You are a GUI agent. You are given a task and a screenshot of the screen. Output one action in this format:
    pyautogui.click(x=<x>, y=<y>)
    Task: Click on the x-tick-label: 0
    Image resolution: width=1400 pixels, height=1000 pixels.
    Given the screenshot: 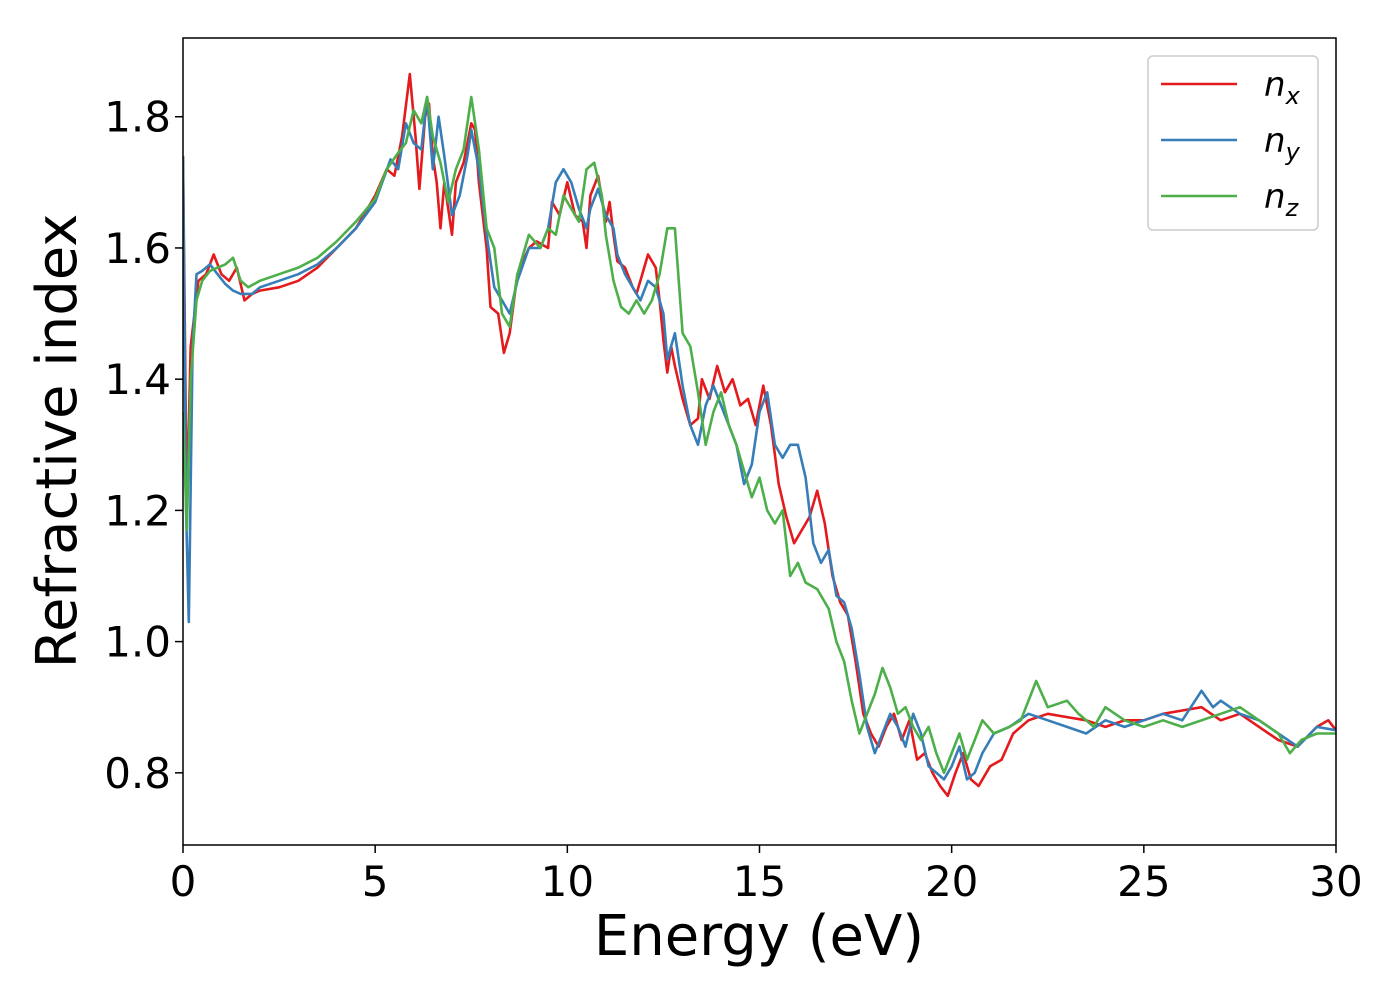 What is the action you would take?
    pyautogui.click(x=183, y=881)
    